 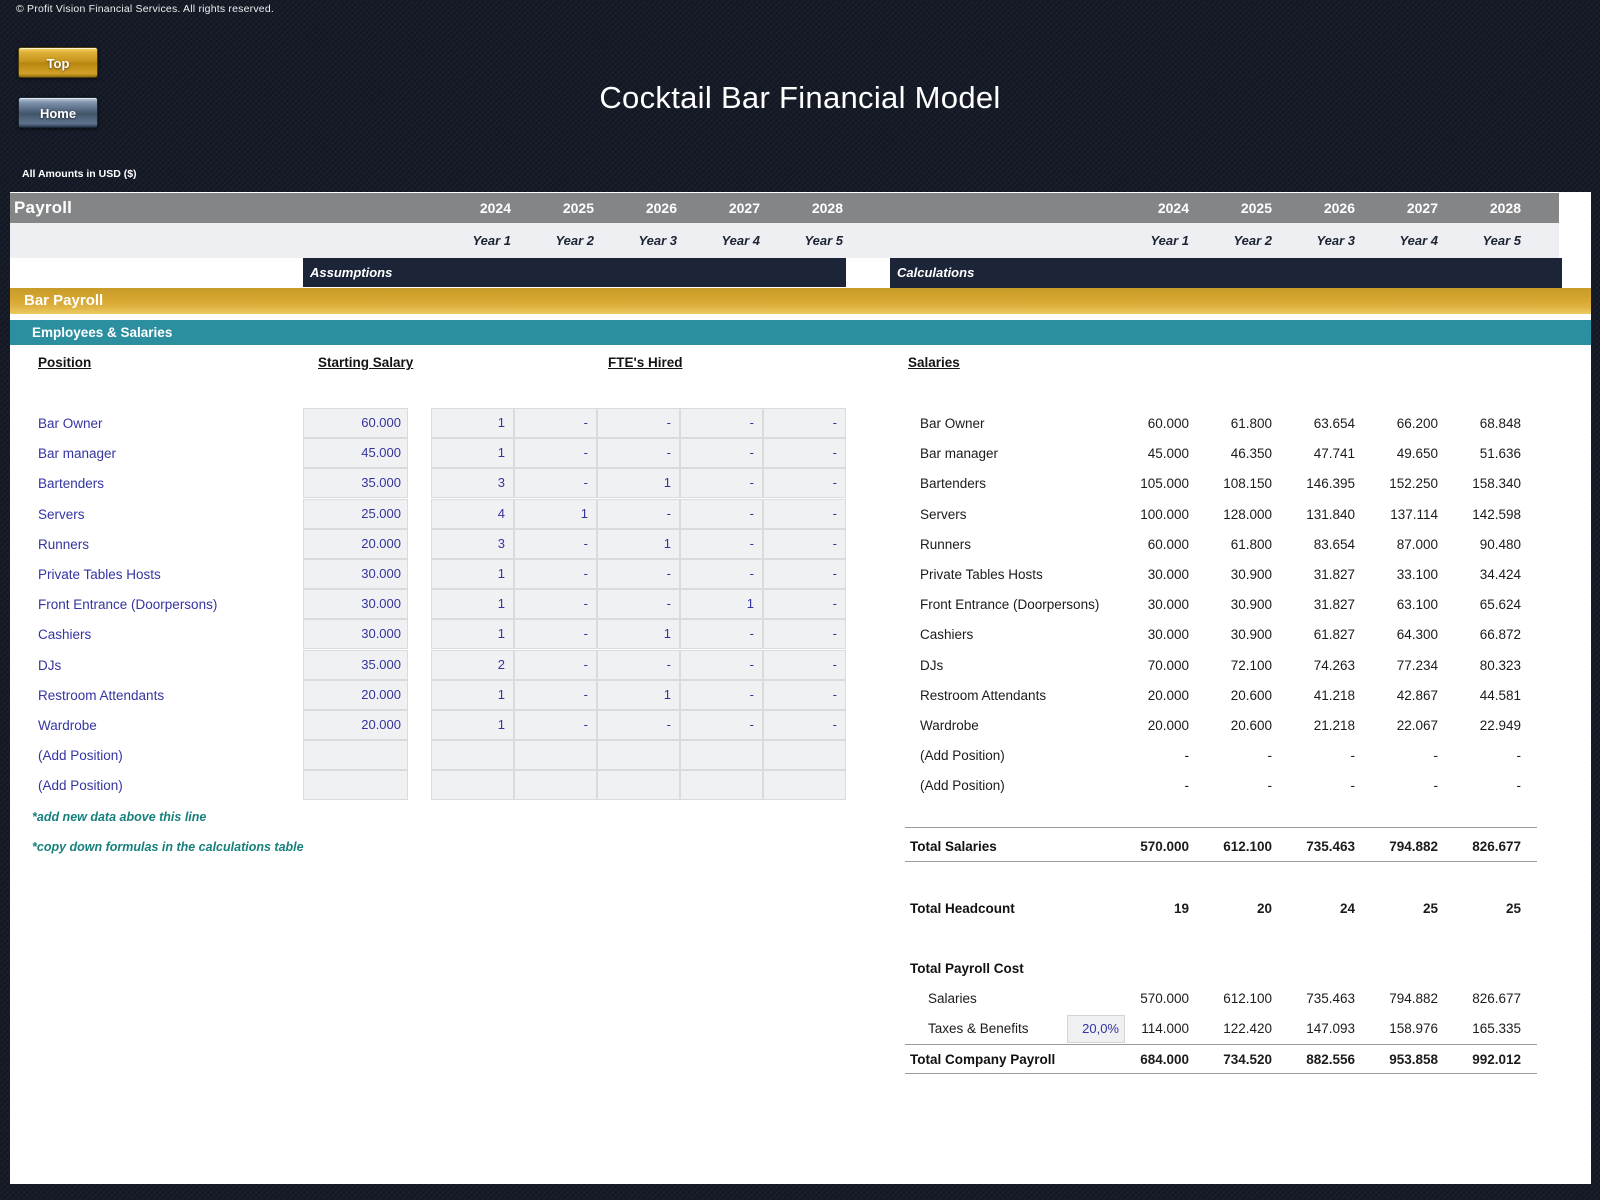 I want to click on fte-cell: 4, so click(x=472, y=513).